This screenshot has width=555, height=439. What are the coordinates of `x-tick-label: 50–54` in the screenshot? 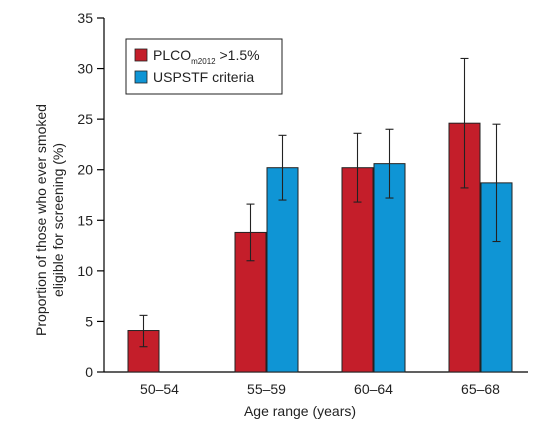 It's located at (159, 389).